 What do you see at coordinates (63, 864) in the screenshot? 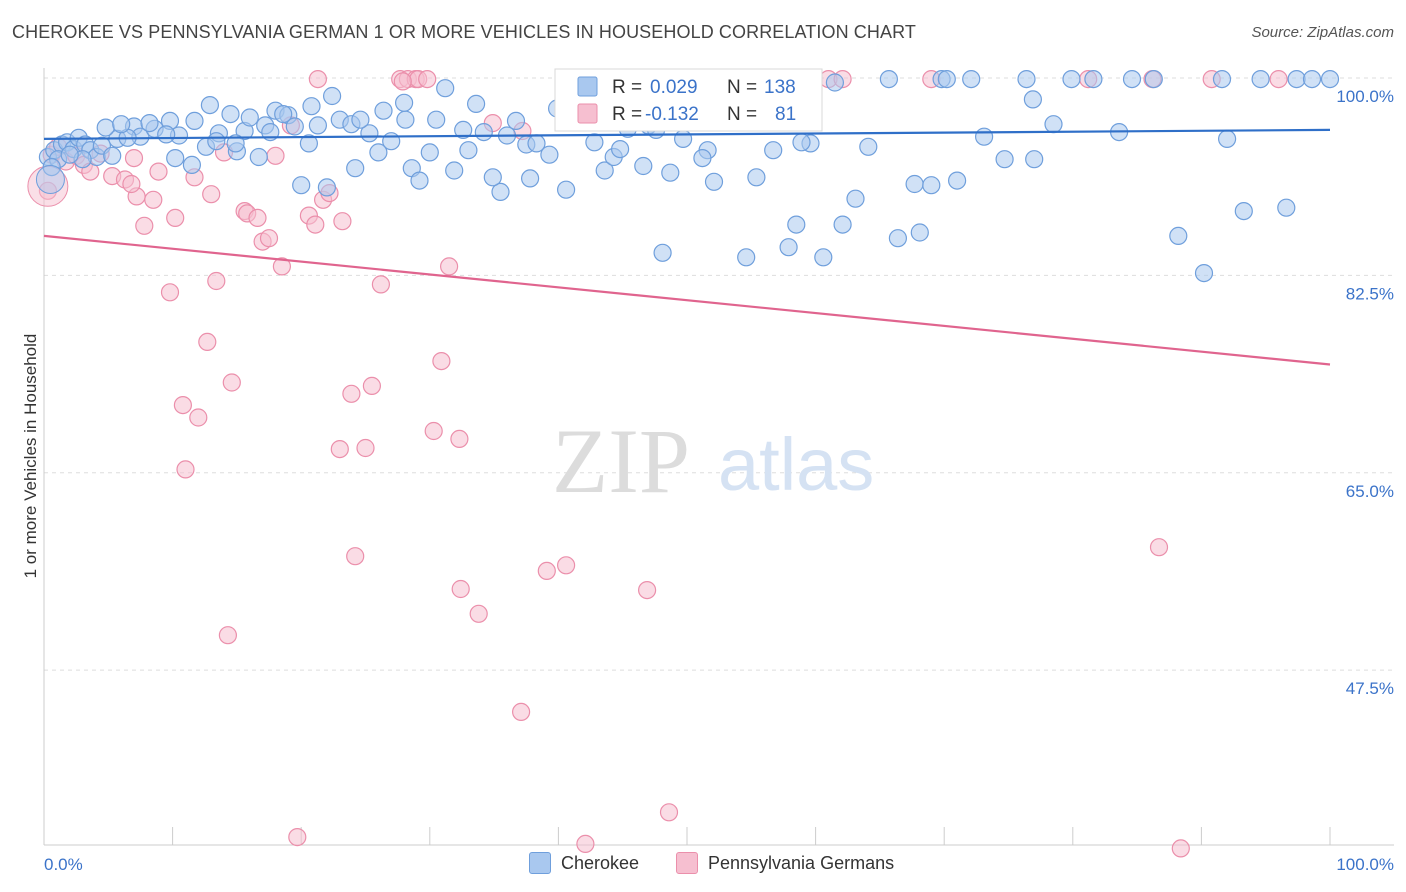
I see `x-tick-label-min: 0.0%` at bounding box center [63, 864].